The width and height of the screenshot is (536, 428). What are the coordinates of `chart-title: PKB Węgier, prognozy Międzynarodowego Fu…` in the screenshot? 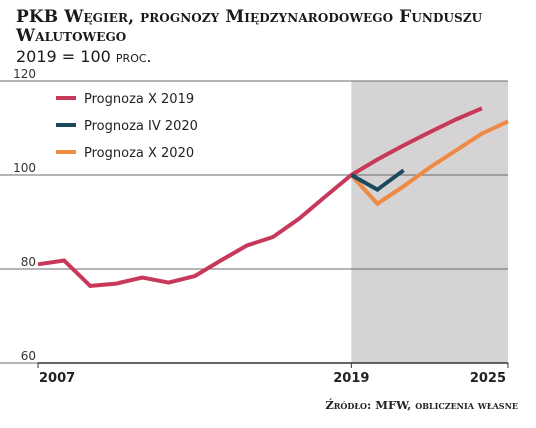 It's located at (249, 26).